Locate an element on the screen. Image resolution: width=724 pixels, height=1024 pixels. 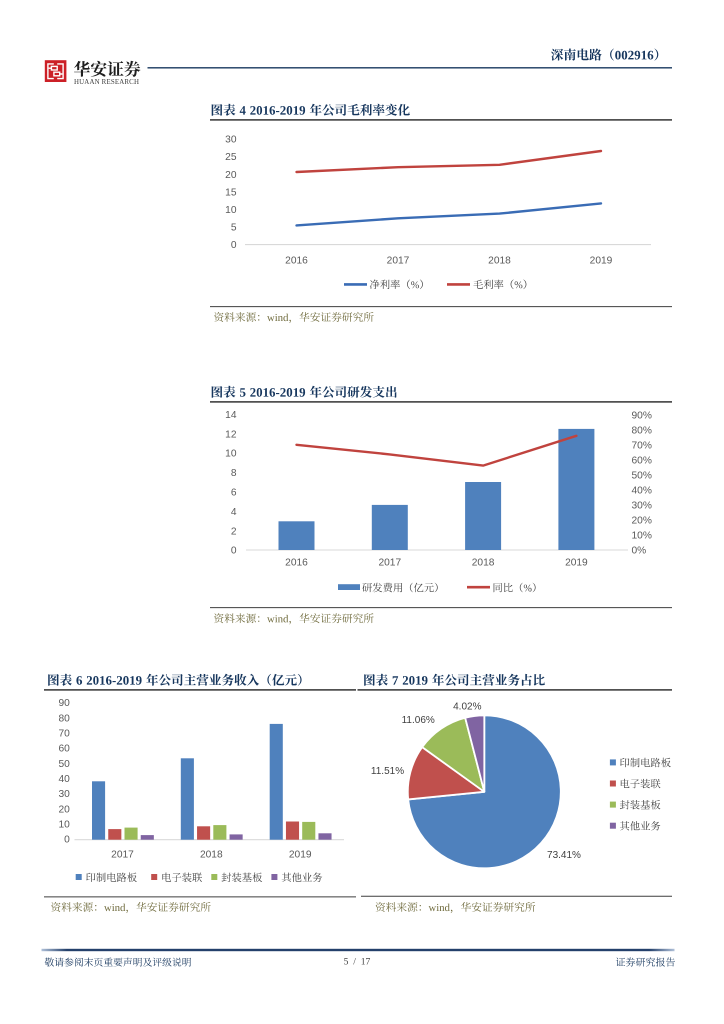
svg-text: 20% is located at coordinates (642, 521).